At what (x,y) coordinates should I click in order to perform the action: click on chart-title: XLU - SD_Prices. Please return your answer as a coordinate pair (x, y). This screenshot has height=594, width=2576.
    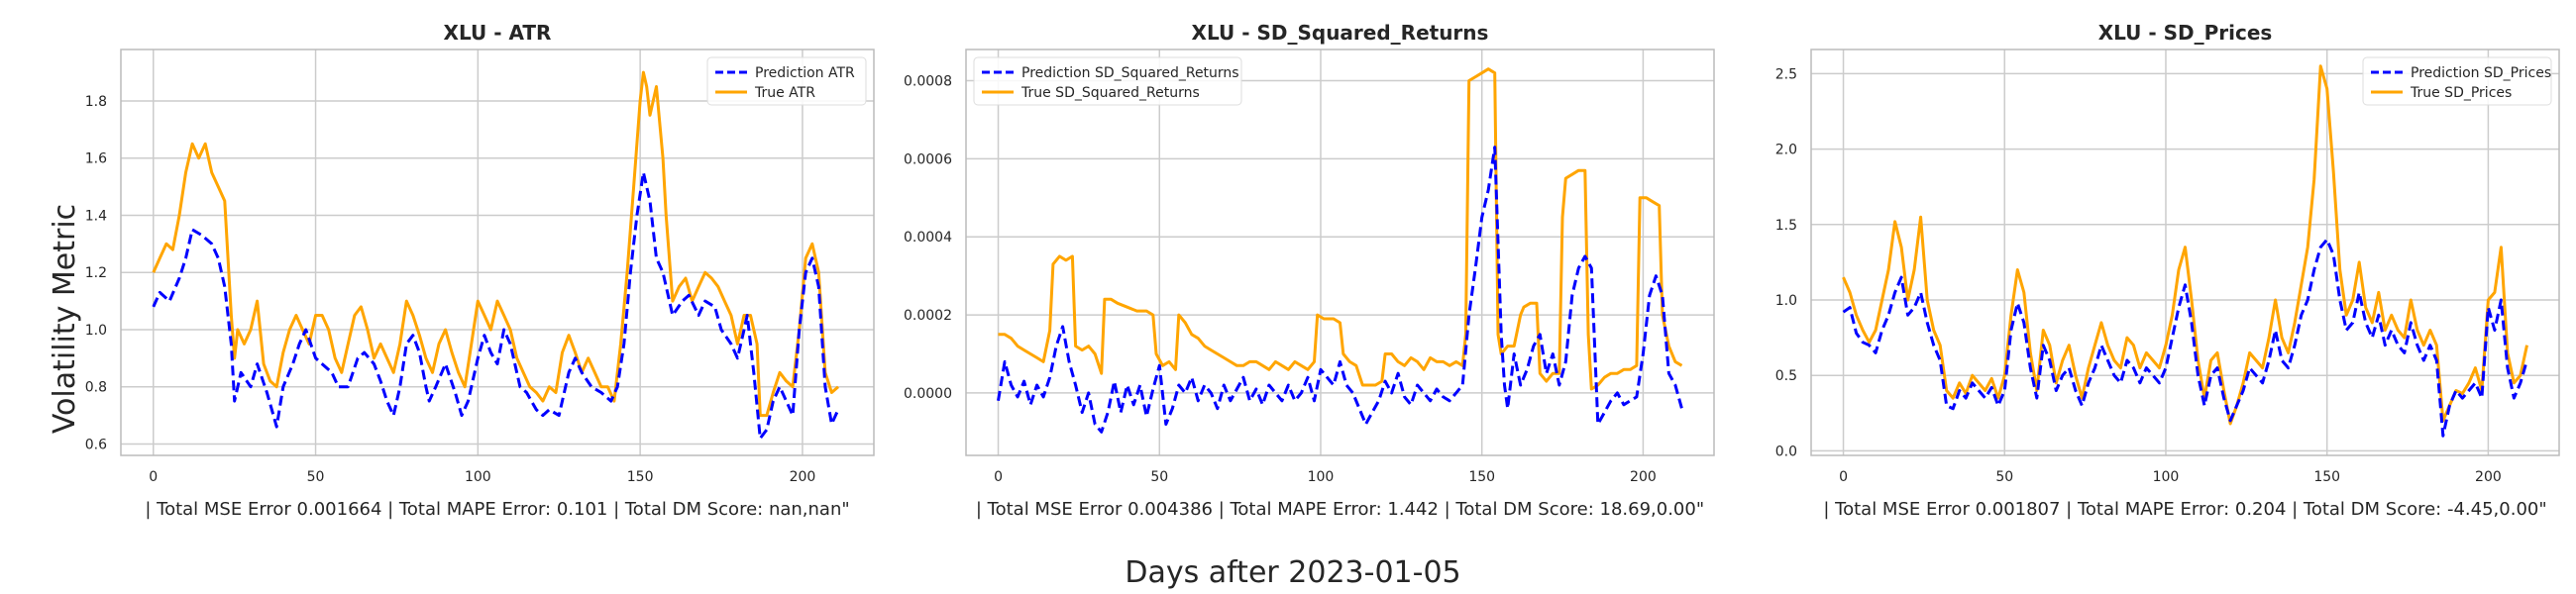
    Looking at the image, I should click on (2185, 33).